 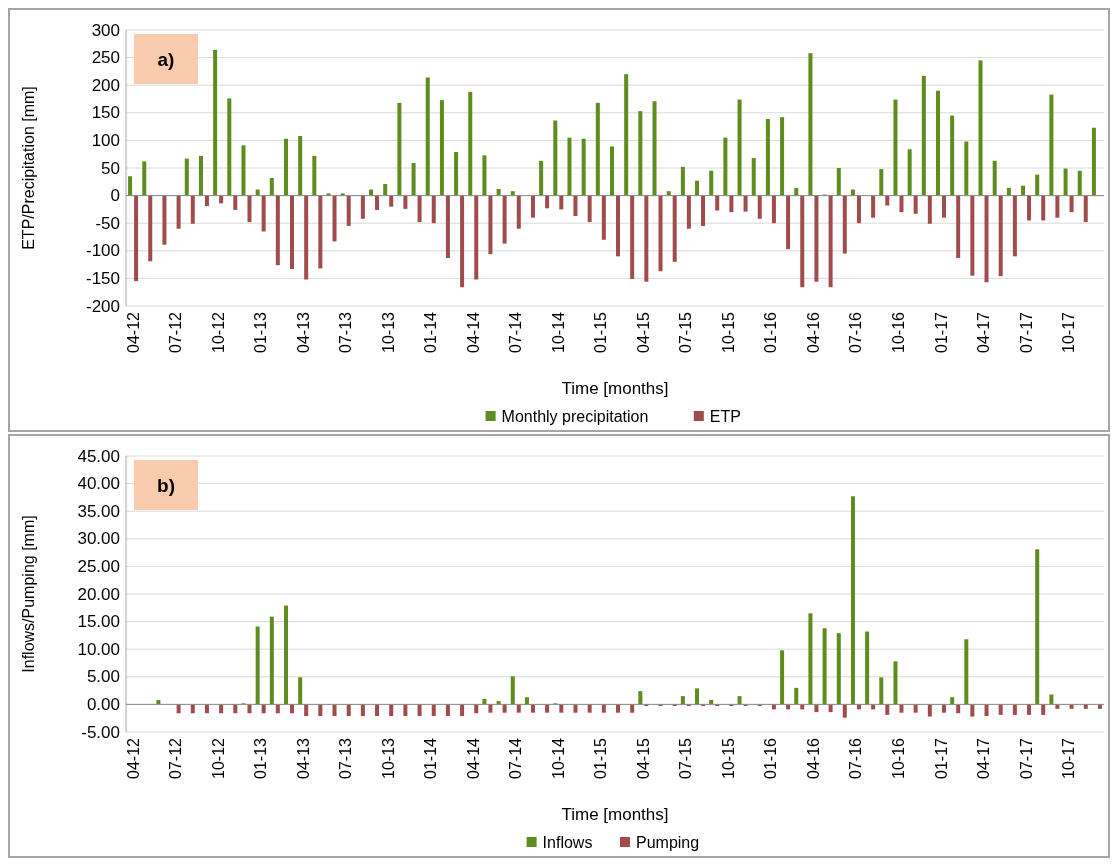 What do you see at coordinates (105, 58) in the screenshot?
I see `y-tick-label: 250` at bounding box center [105, 58].